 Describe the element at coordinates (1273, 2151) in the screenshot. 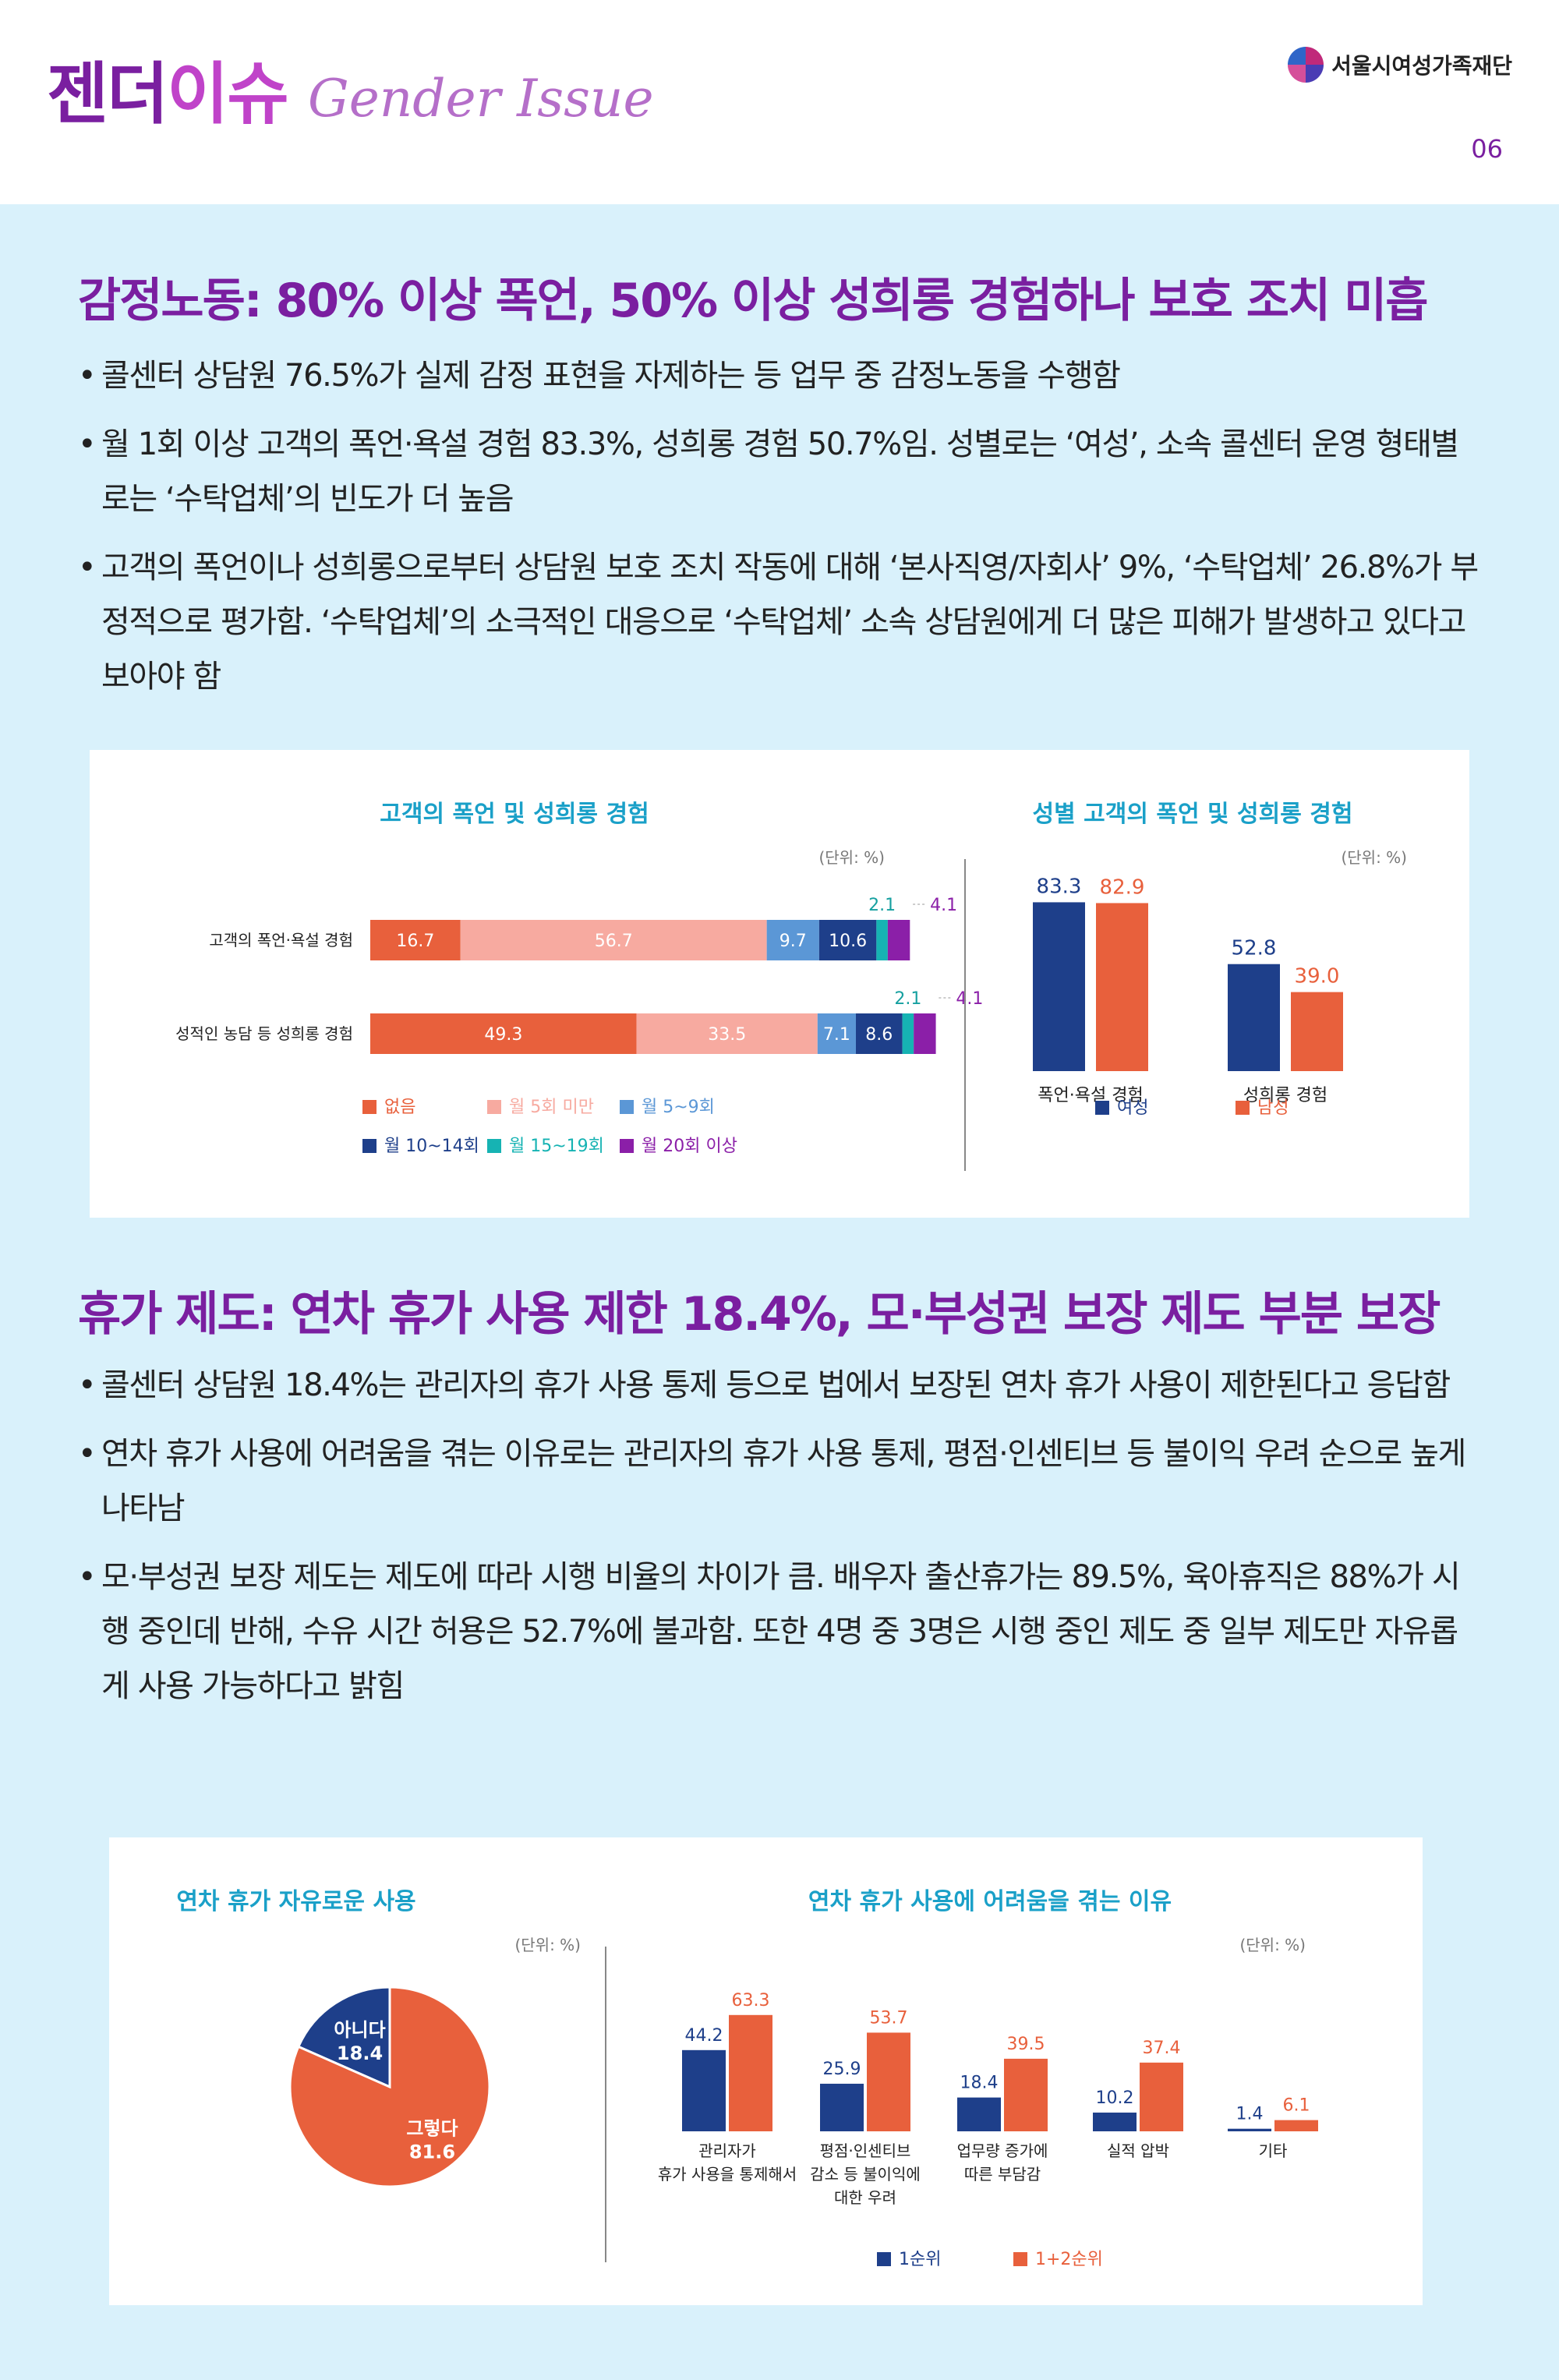

I see `chart4-category-label: 기타` at that location.